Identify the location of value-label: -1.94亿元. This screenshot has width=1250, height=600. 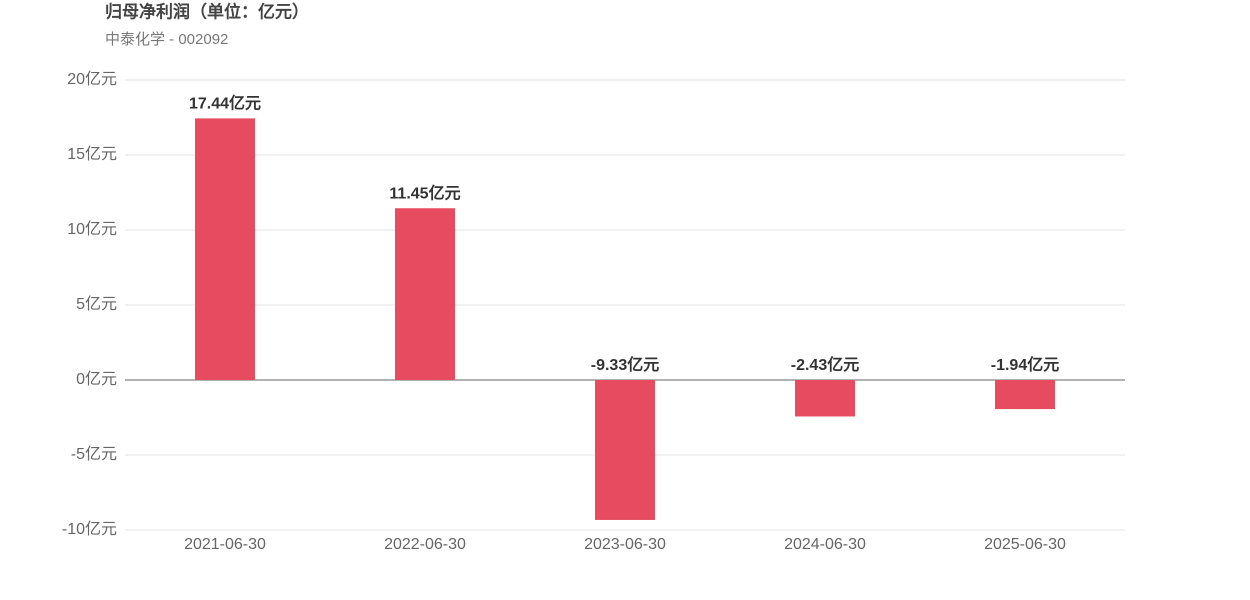
(1025, 364).